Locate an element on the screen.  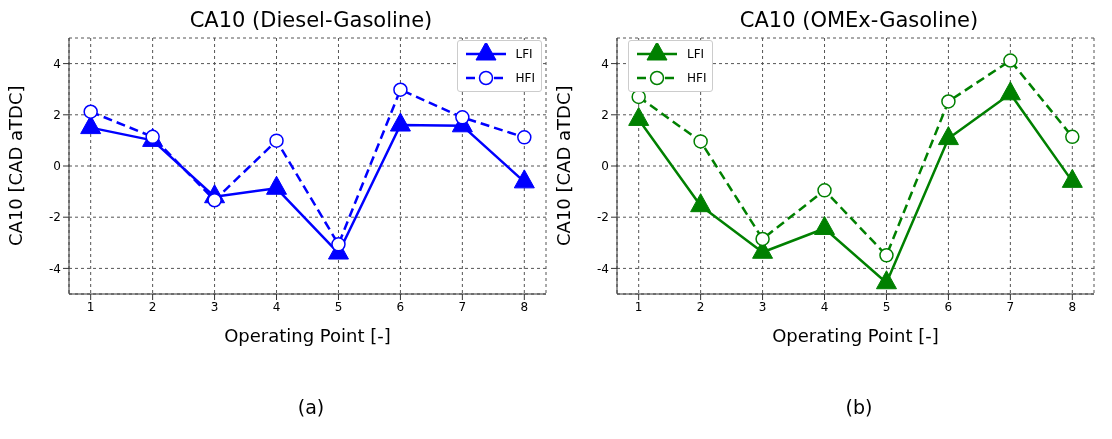
chart-title: CA10 (Diesel-Gasoline) is located at coordinates (311, 21).